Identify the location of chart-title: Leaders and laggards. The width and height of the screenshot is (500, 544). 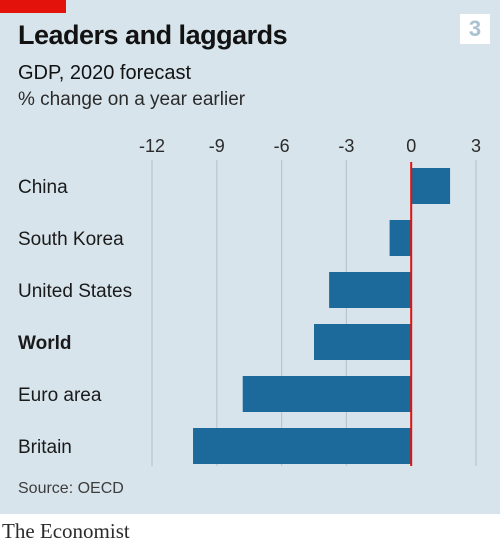
(153, 35).